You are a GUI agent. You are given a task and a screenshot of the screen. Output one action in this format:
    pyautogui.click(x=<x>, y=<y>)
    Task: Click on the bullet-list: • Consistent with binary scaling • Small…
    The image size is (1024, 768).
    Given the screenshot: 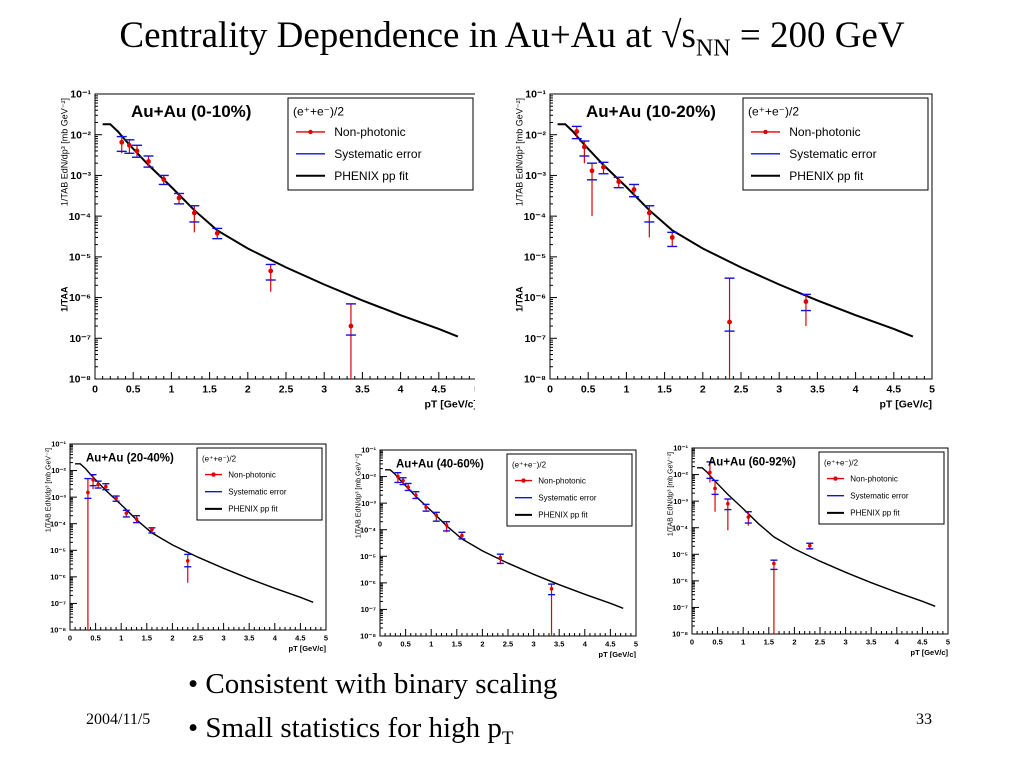 What is the action you would take?
    pyautogui.click(x=372, y=712)
    